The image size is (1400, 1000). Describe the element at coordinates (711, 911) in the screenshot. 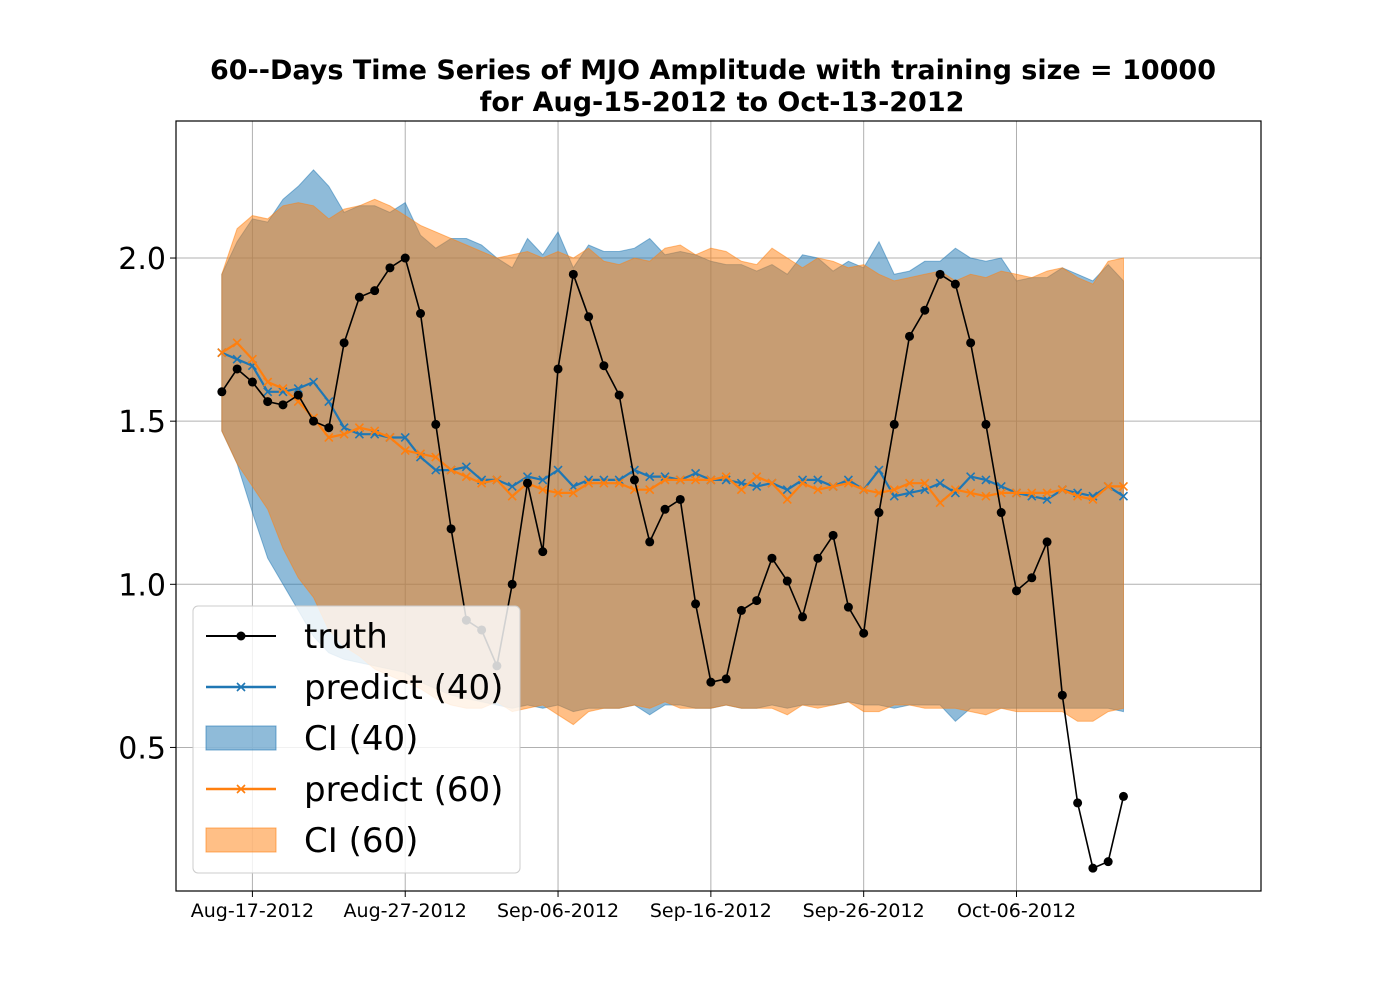

I see `x-tick-label-3: Sep-16-2012` at that location.